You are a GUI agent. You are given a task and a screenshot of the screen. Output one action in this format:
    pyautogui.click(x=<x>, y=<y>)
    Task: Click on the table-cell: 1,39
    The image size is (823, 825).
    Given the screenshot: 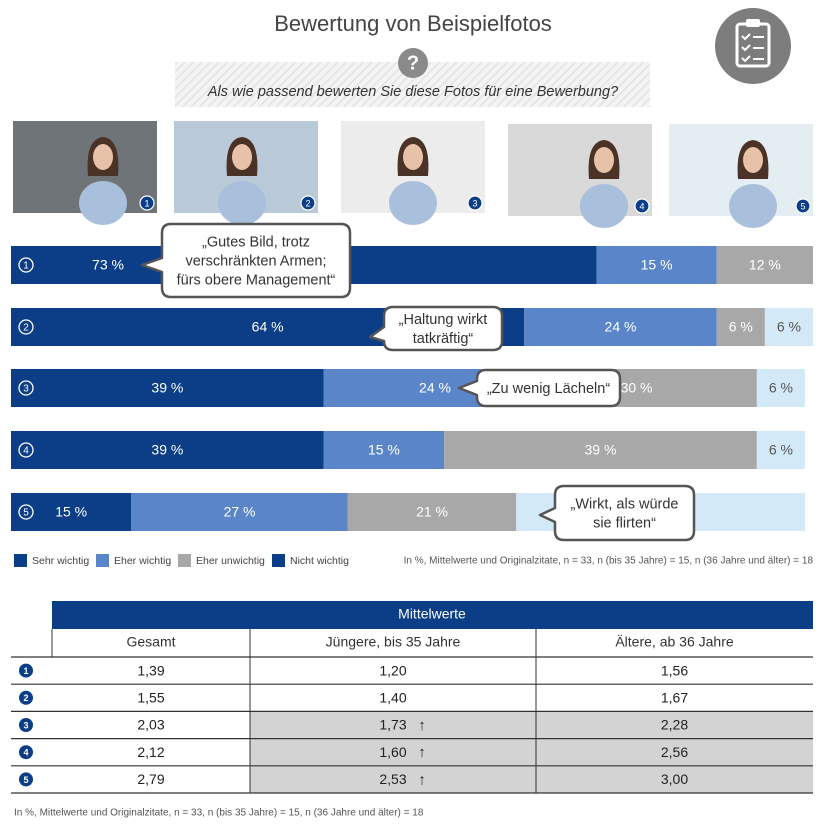 What is the action you would take?
    pyautogui.click(x=150, y=670)
    